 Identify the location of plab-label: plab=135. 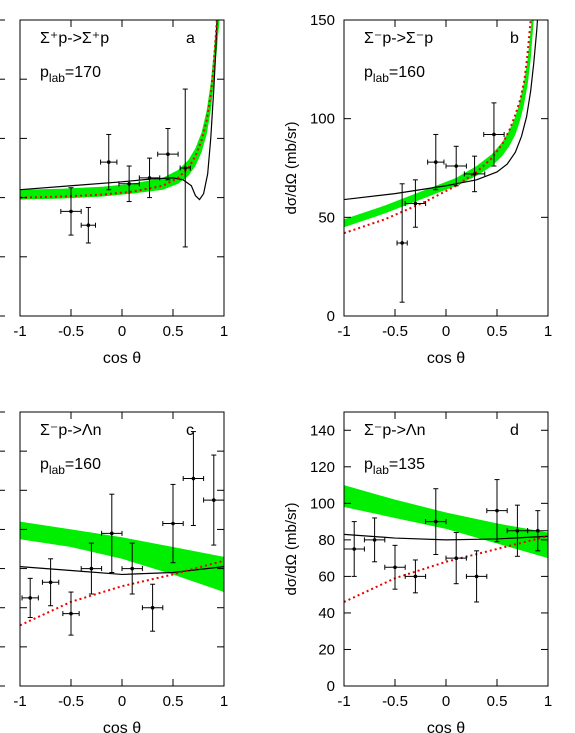
(394, 466).